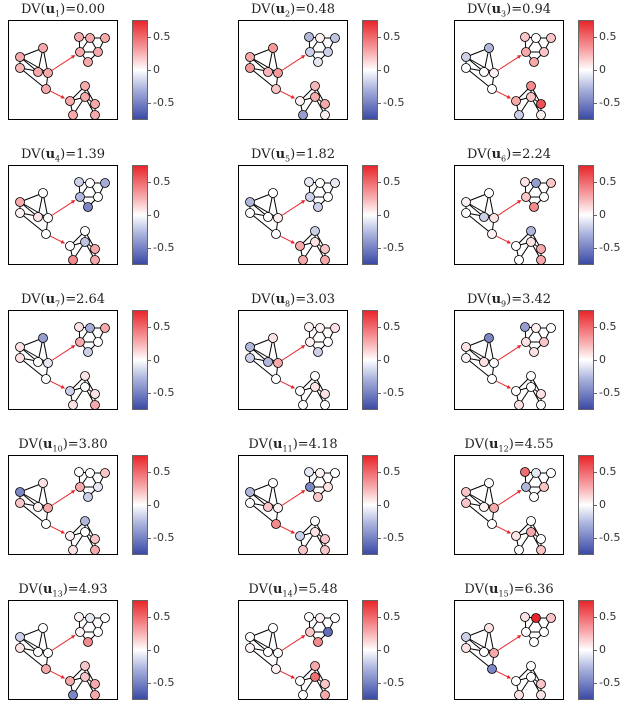  Describe the element at coordinates (509, 447) in the screenshot. I see `panel-title: DV(u12)=4.55` at that location.